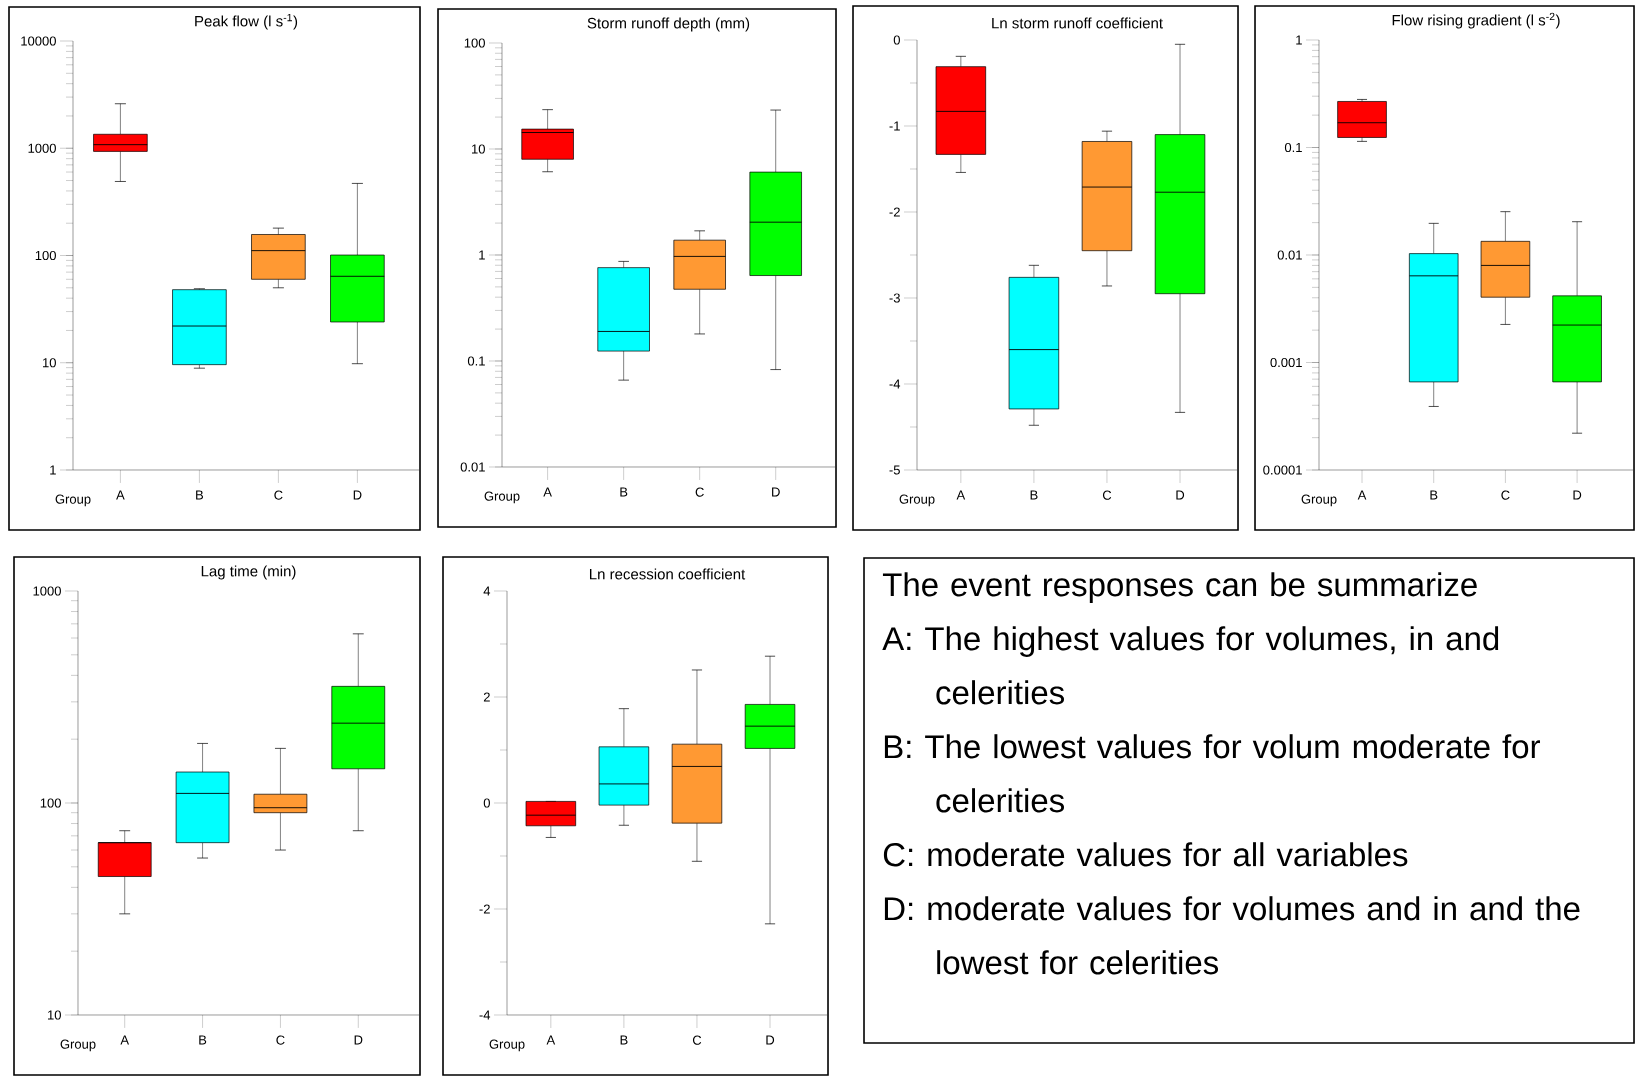 Image resolution: width=1636 pixels, height=1077 pixels. Describe the element at coordinates (248, 572) in the screenshot. I see `chart-title: Lag time (min)` at that location.